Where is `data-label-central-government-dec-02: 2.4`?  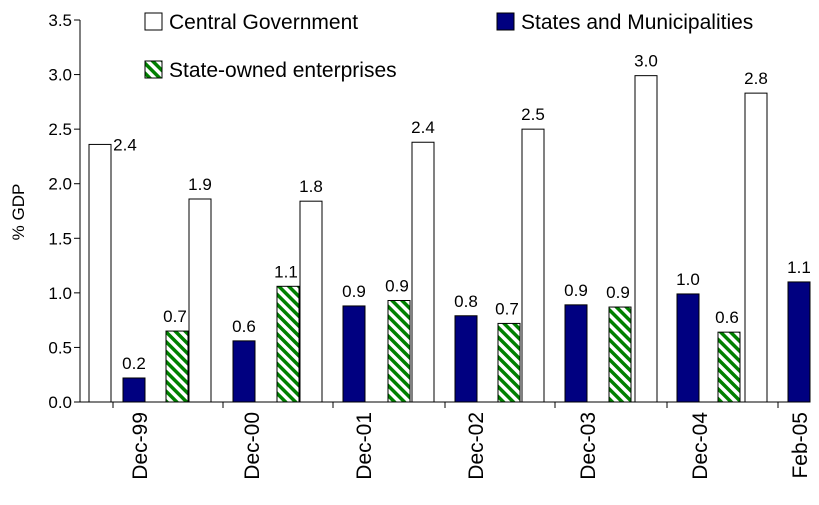
data-label-central-government-dec-02: 2.4 is located at coordinates (423, 127).